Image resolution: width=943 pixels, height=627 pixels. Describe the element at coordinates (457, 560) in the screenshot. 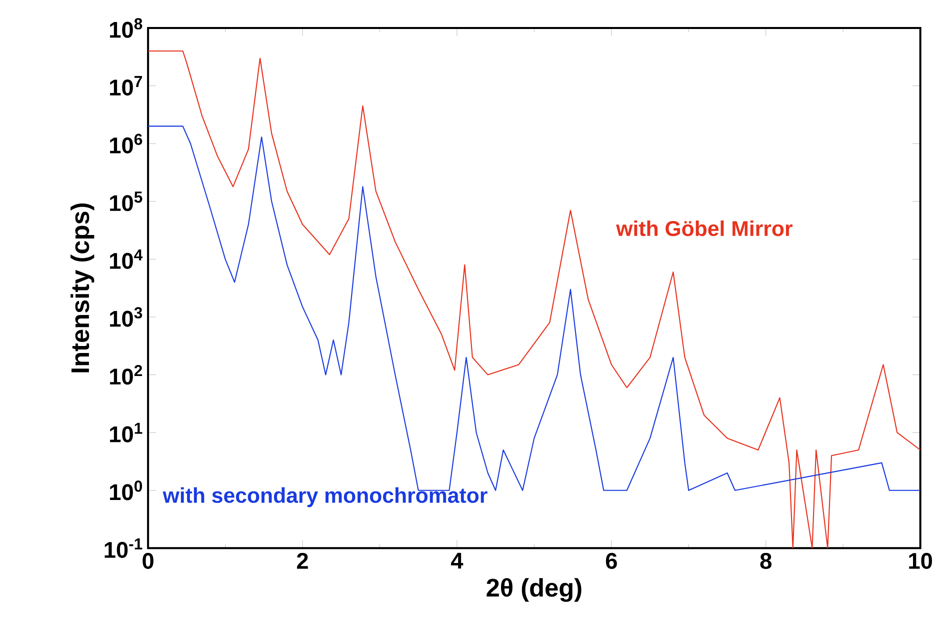

I see `x-tick-label: 4` at that location.